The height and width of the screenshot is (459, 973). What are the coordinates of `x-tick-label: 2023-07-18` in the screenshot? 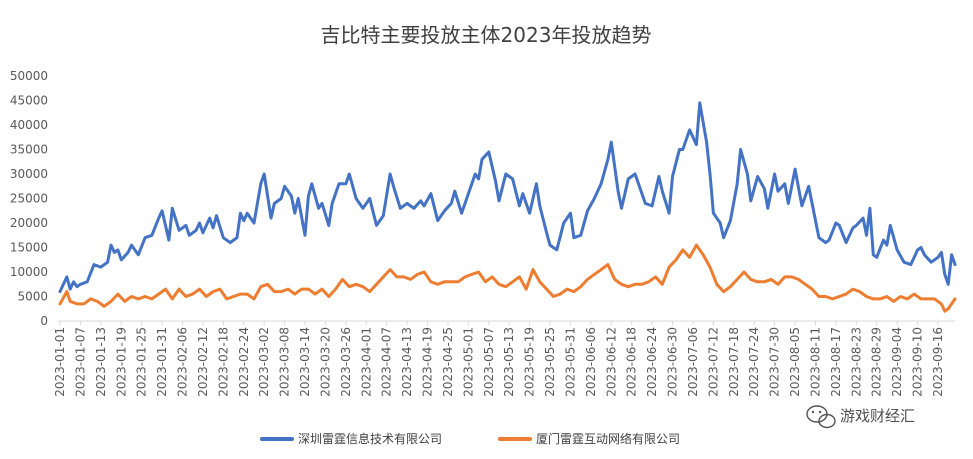 It's located at (734, 362).